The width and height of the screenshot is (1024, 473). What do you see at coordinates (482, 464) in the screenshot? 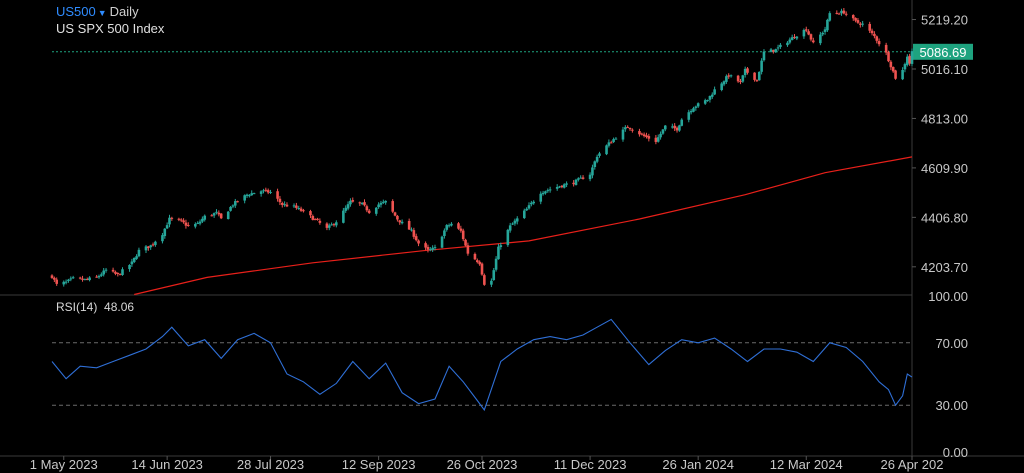
I see `x-tick-label: 26 Oct 2023` at bounding box center [482, 464].